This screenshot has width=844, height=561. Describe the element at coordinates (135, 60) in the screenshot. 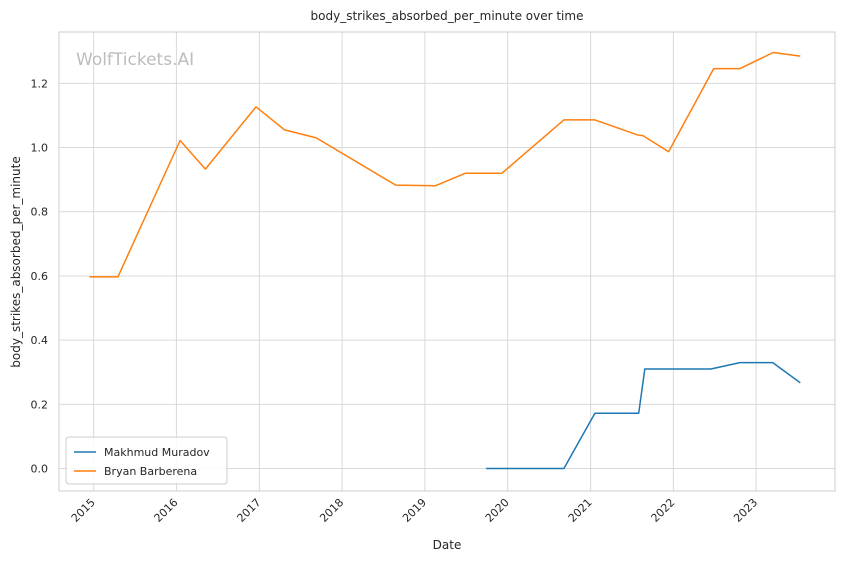

I see `watermark-text: WolfTickets.AI` at that location.